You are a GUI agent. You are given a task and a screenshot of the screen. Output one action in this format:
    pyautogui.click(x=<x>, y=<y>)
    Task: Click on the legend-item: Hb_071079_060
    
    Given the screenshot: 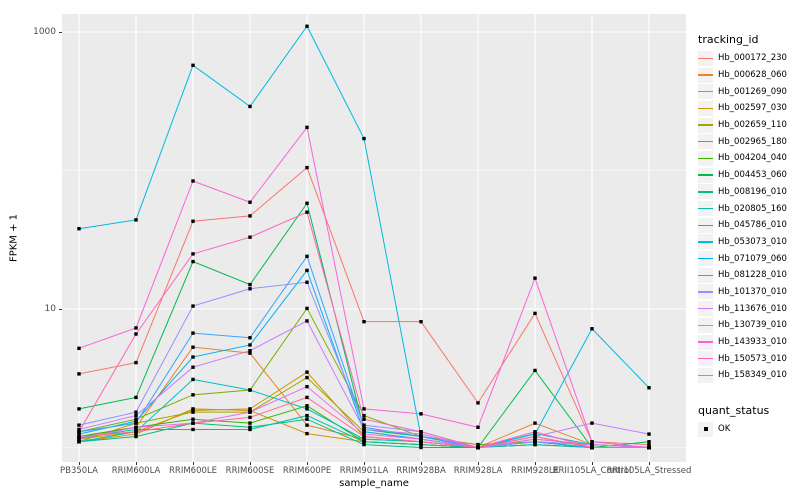 What is the action you would take?
    pyautogui.click(x=742, y=258)
    